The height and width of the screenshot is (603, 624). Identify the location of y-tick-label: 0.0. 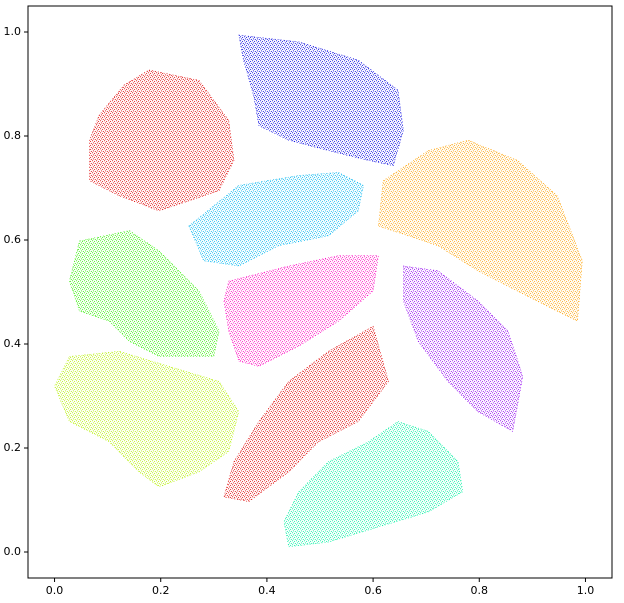
(13, 551).